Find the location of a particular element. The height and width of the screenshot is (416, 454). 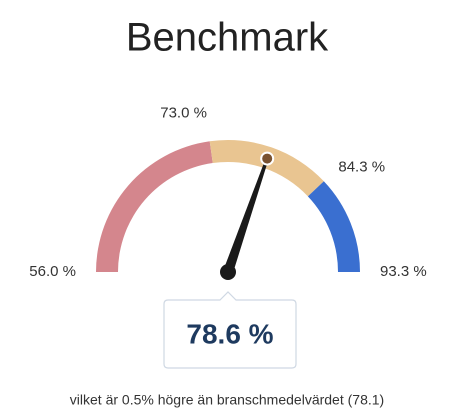

gauge-tick-label: 93.3 % is located at coordinates (403, 271).